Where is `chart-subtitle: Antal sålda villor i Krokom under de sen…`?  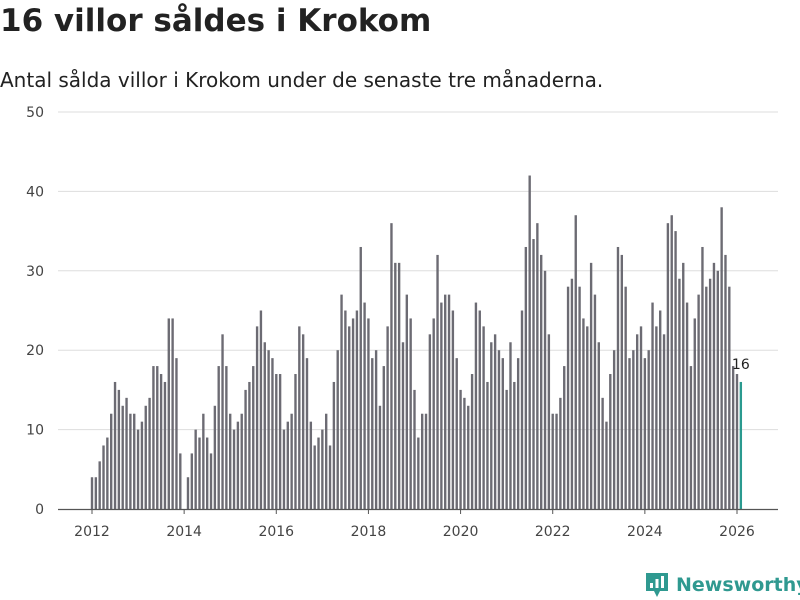 chart-subtitle: Antal sålda villor i Krokom under de sen… is located at coordinates (302, 80).